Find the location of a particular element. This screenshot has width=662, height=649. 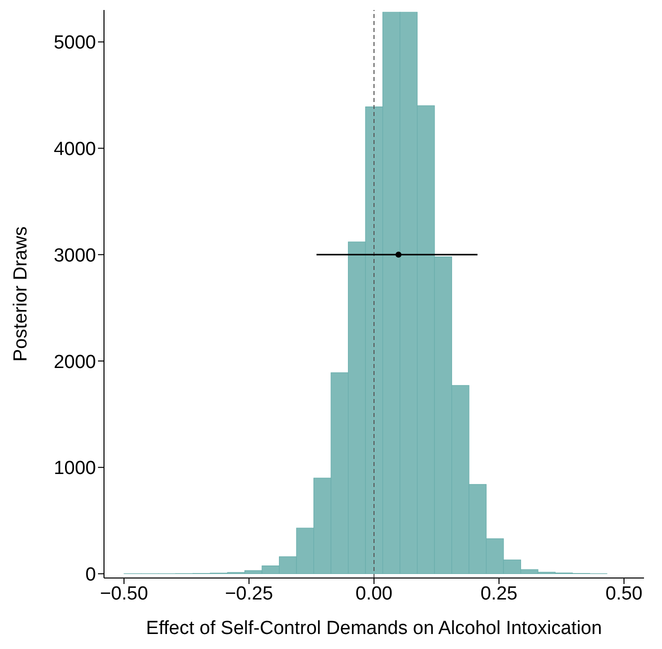

y-tick-label: 4000 is located at coordinates (75, 149).